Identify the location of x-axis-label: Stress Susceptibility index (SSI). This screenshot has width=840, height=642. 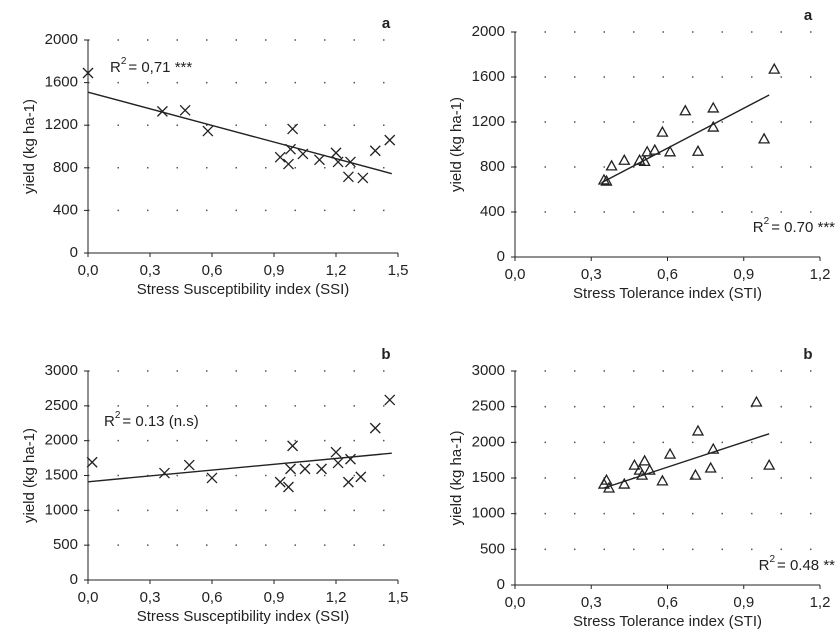
(243, 616).